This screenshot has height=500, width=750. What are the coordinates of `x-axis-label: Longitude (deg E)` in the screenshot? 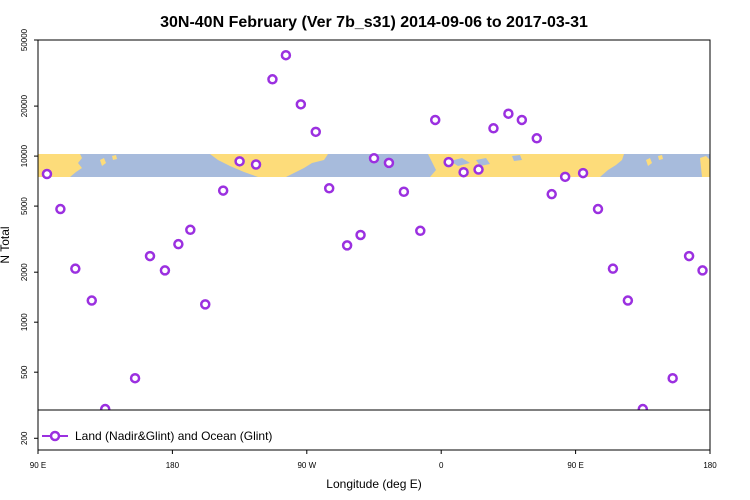 It's located at (373, 484).